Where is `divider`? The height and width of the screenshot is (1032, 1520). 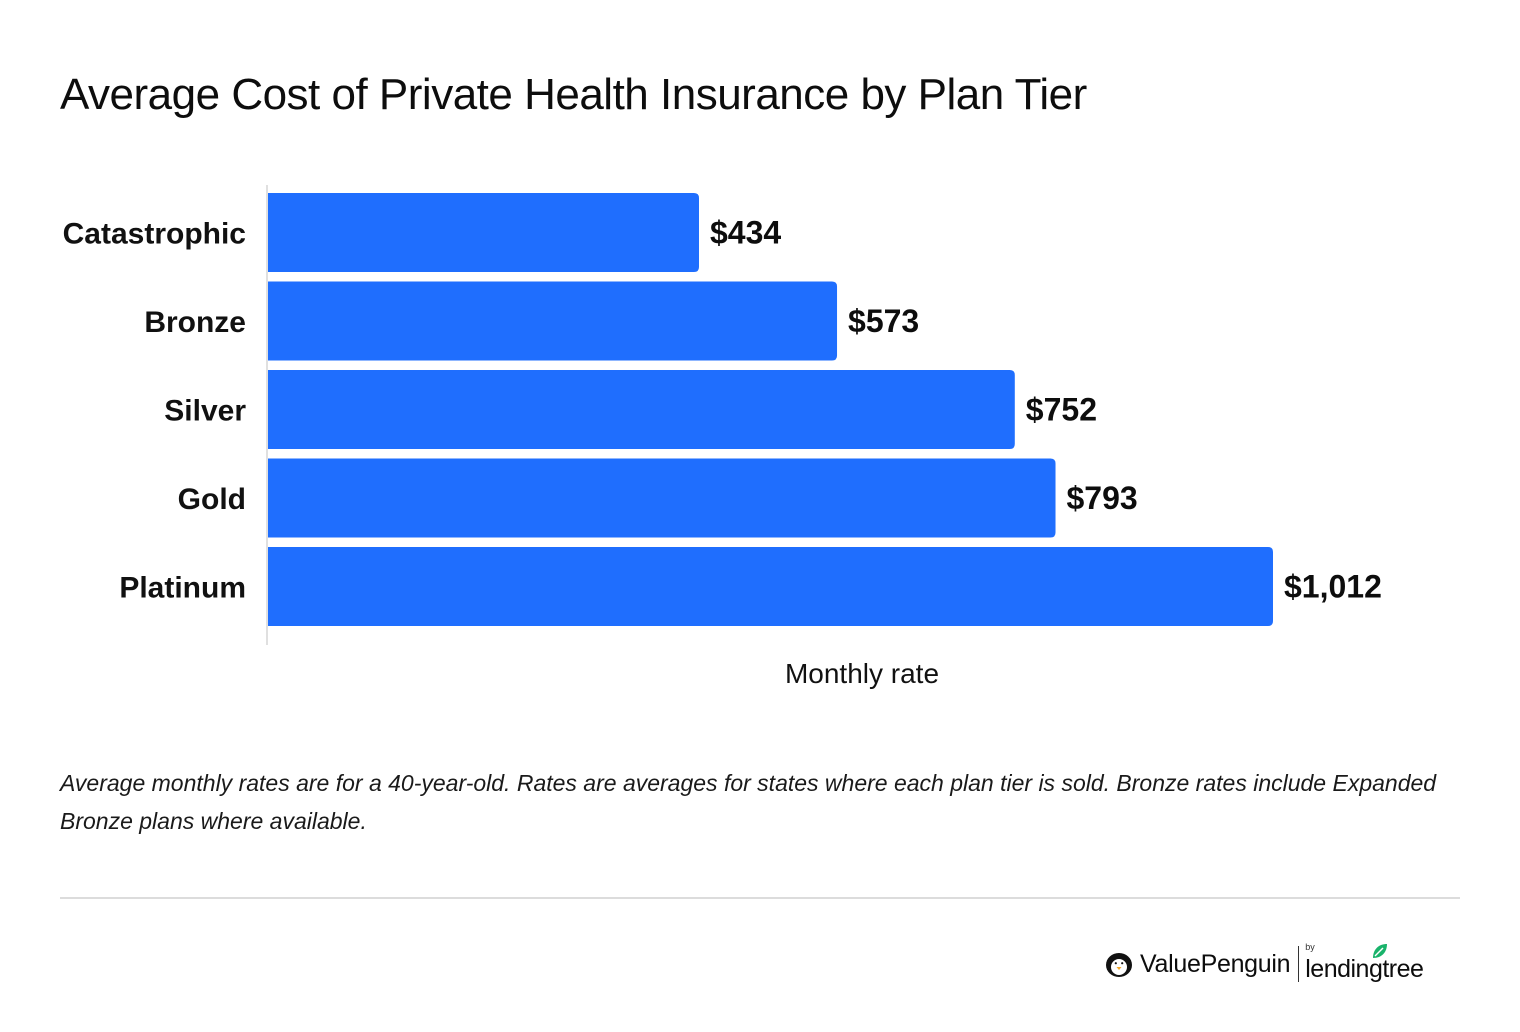
divider is located at coordinates (760, 898).